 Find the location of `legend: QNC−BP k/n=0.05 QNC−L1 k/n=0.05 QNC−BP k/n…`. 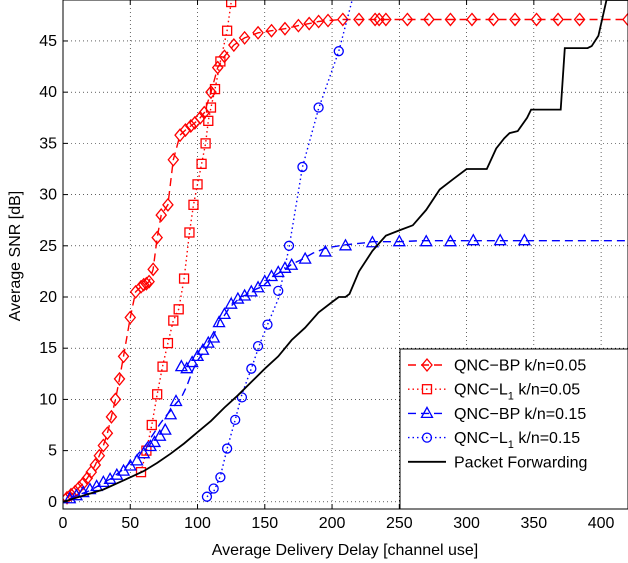

legend: QNC−BP k/n=0.05 QNC−L1 k/n=0.05 QNC−BP k/n… is located at coordinates (513, 429).